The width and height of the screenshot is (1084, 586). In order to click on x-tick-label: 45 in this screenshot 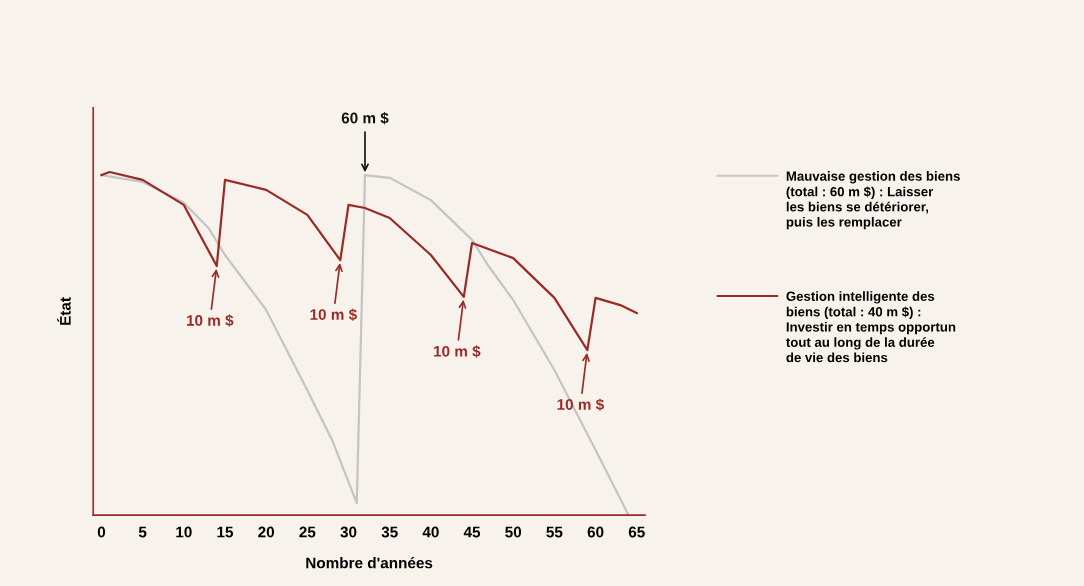, I will do `click(472, 532)`.